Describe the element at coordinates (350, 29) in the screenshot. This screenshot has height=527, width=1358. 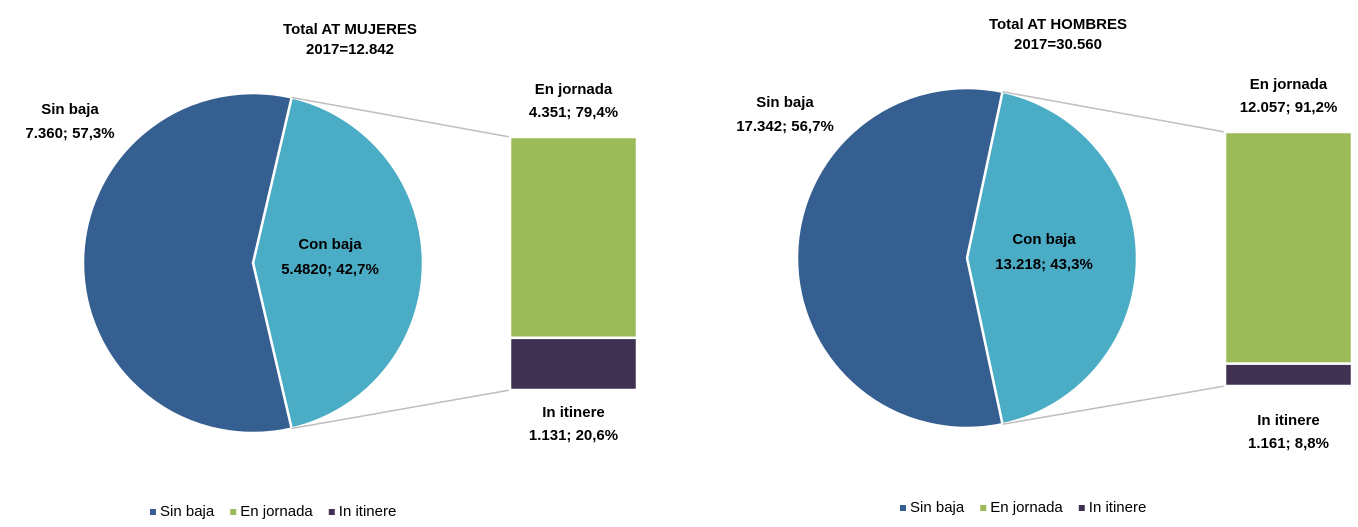
I see `chart-title: Total AT MUJERES` at that location.